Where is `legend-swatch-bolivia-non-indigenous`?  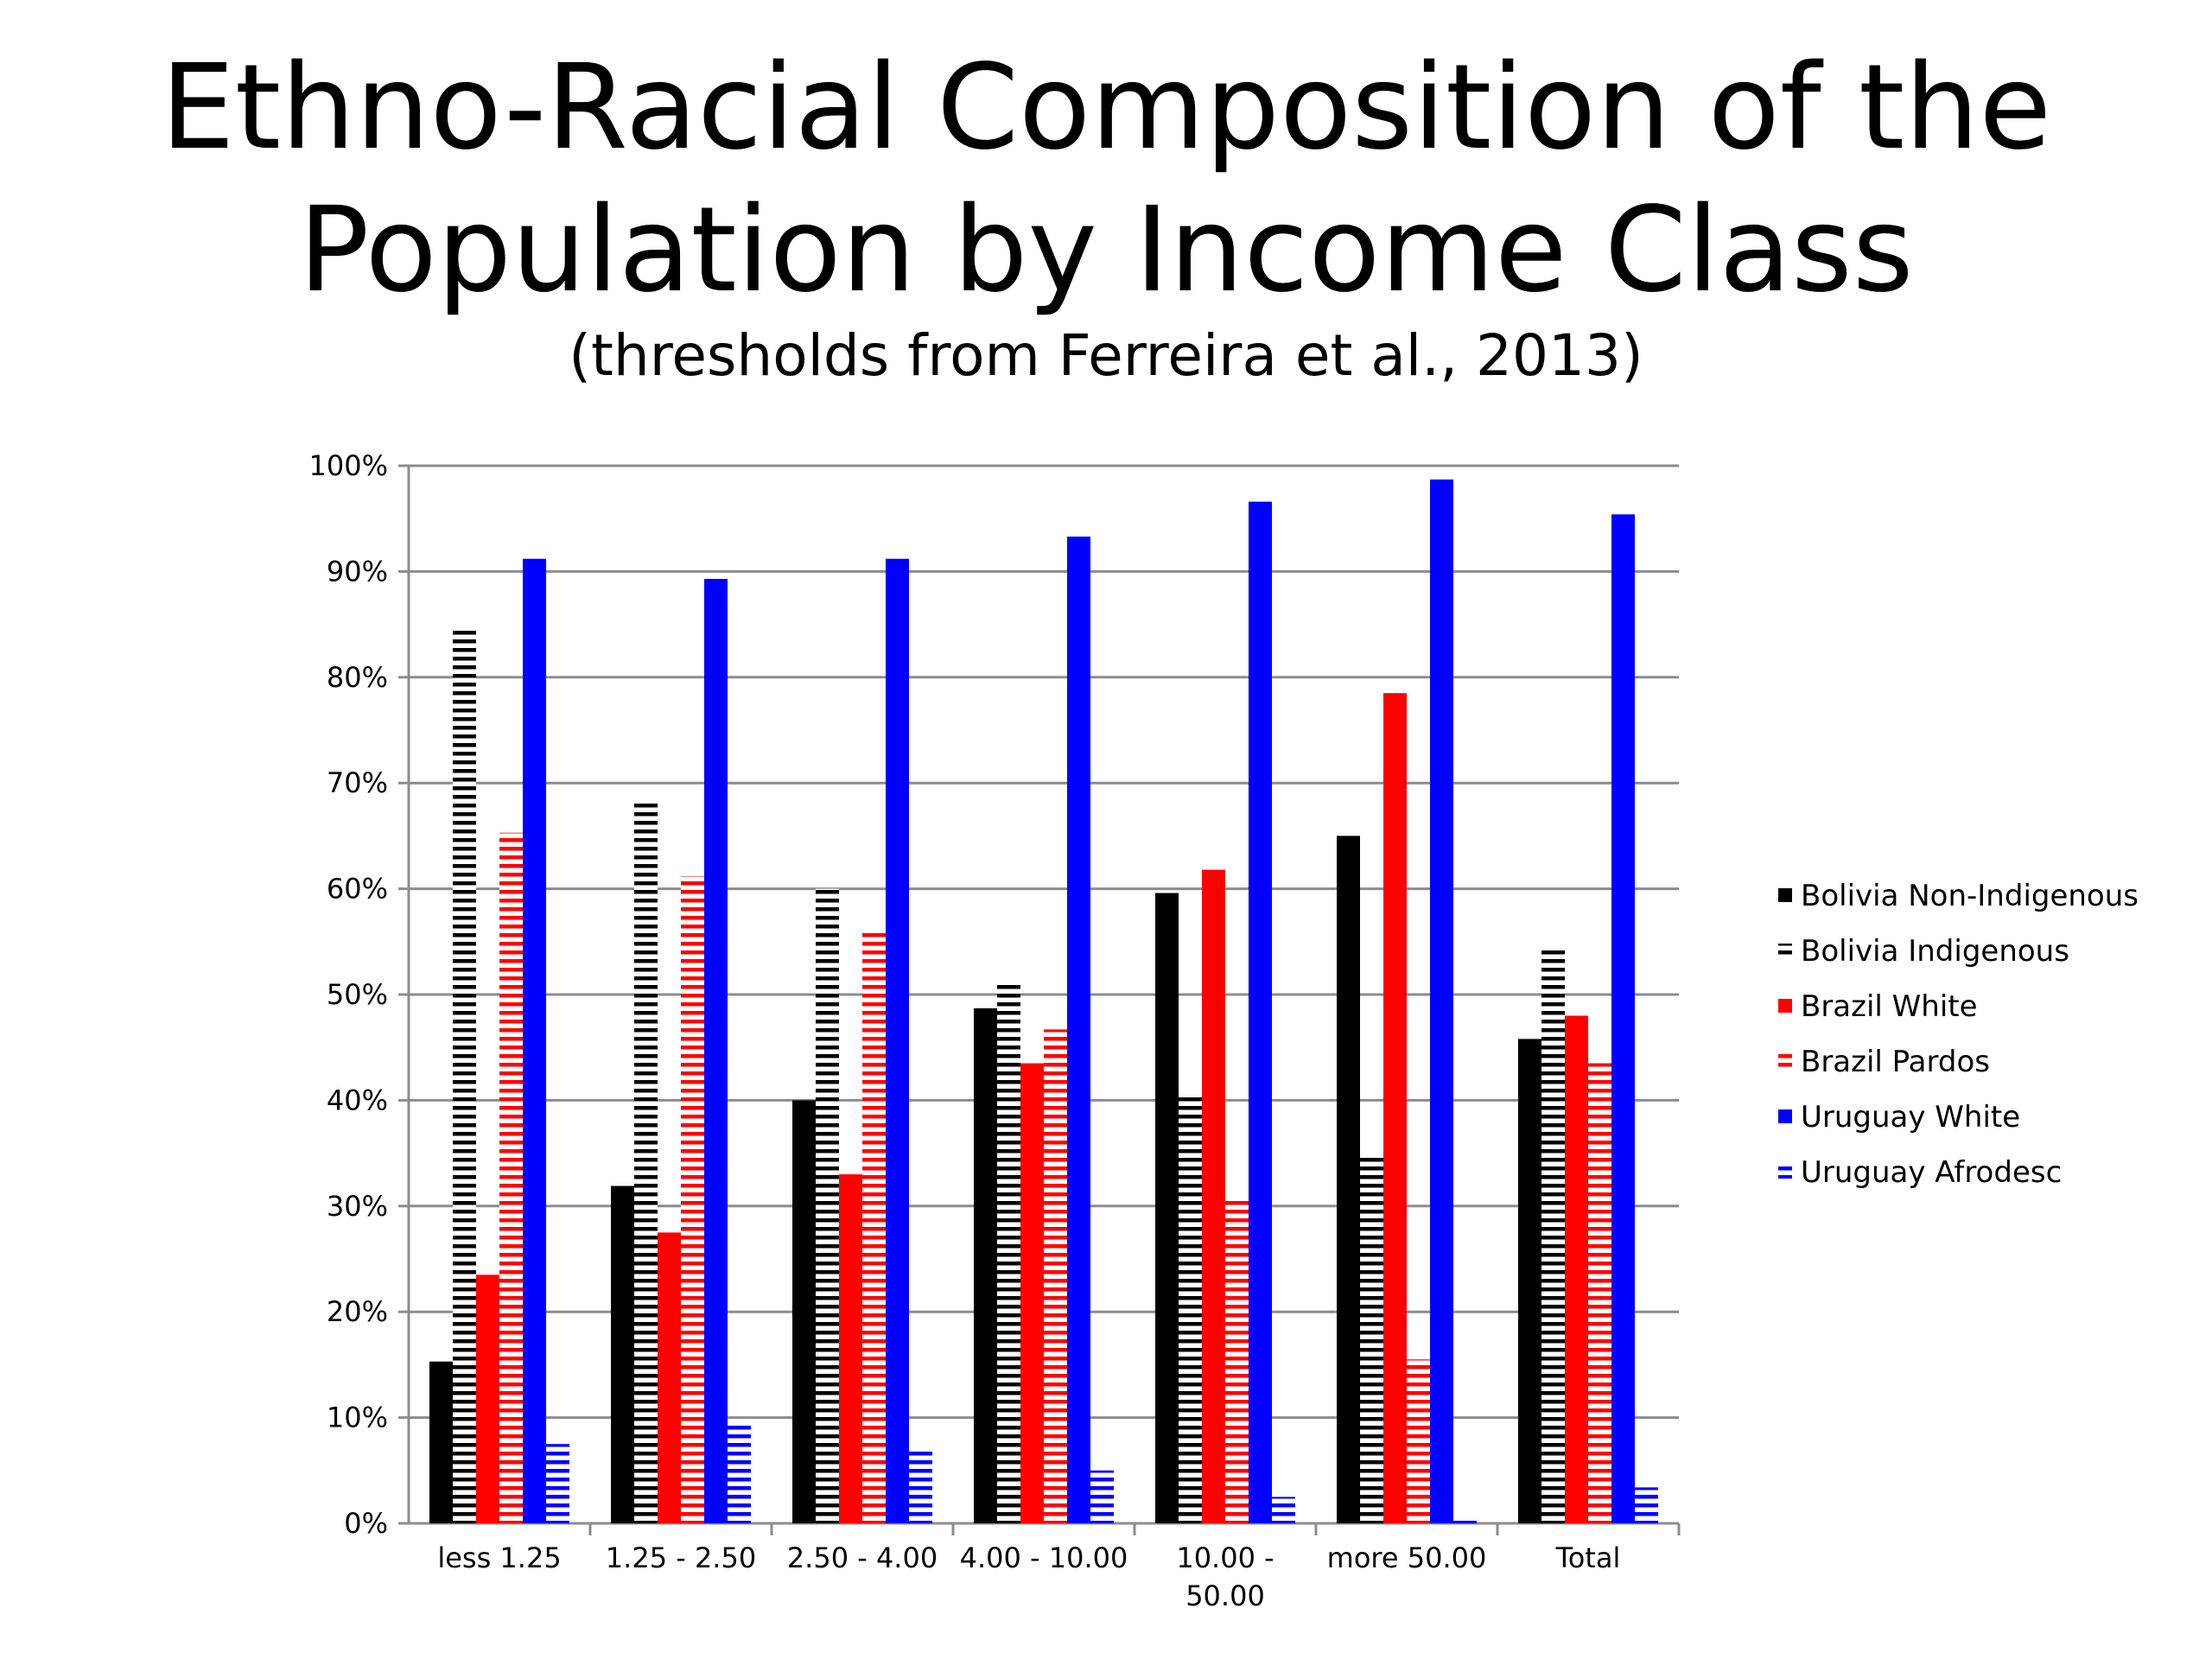
legend-swatch-bolivia-non-indigenous is located at coordinates (1785, 895).